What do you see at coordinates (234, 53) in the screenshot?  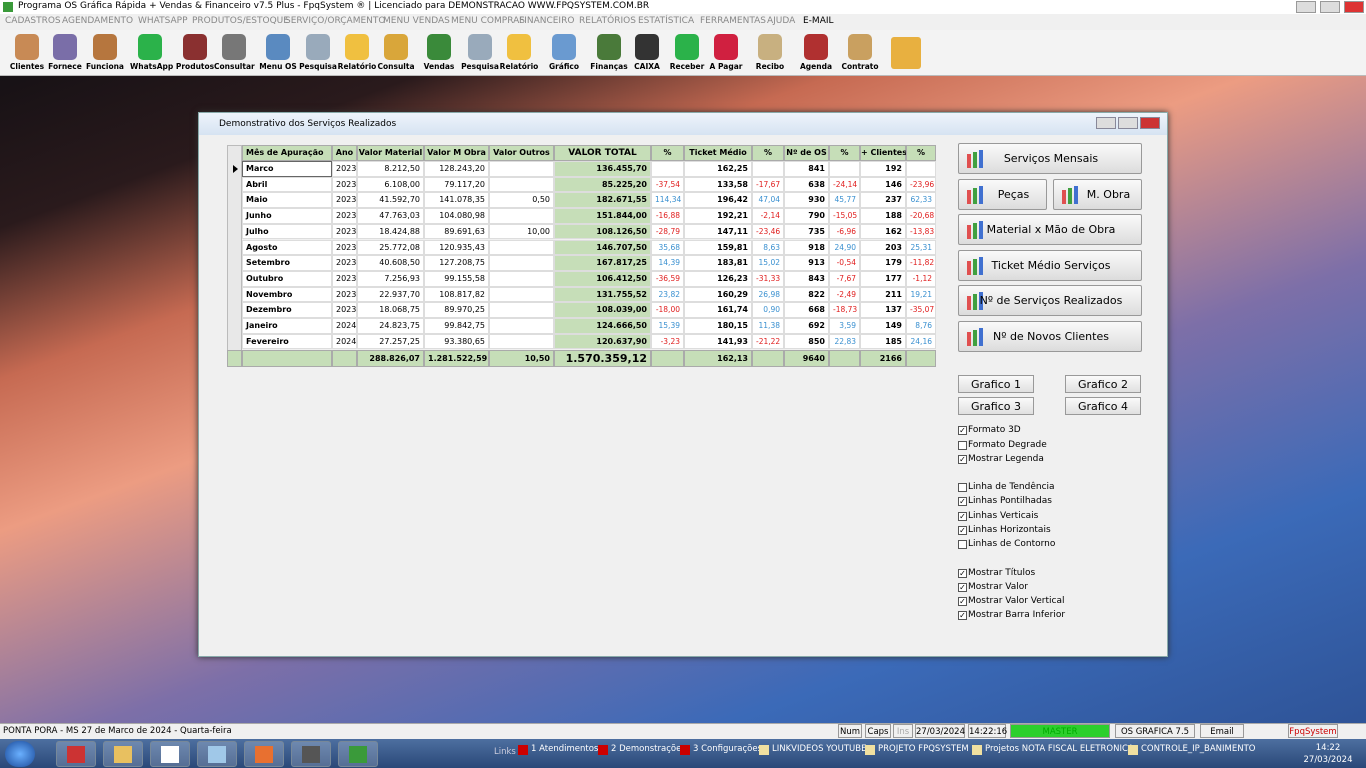 I see `toolbar-button: Consultar` at bounding box center [234, 53].